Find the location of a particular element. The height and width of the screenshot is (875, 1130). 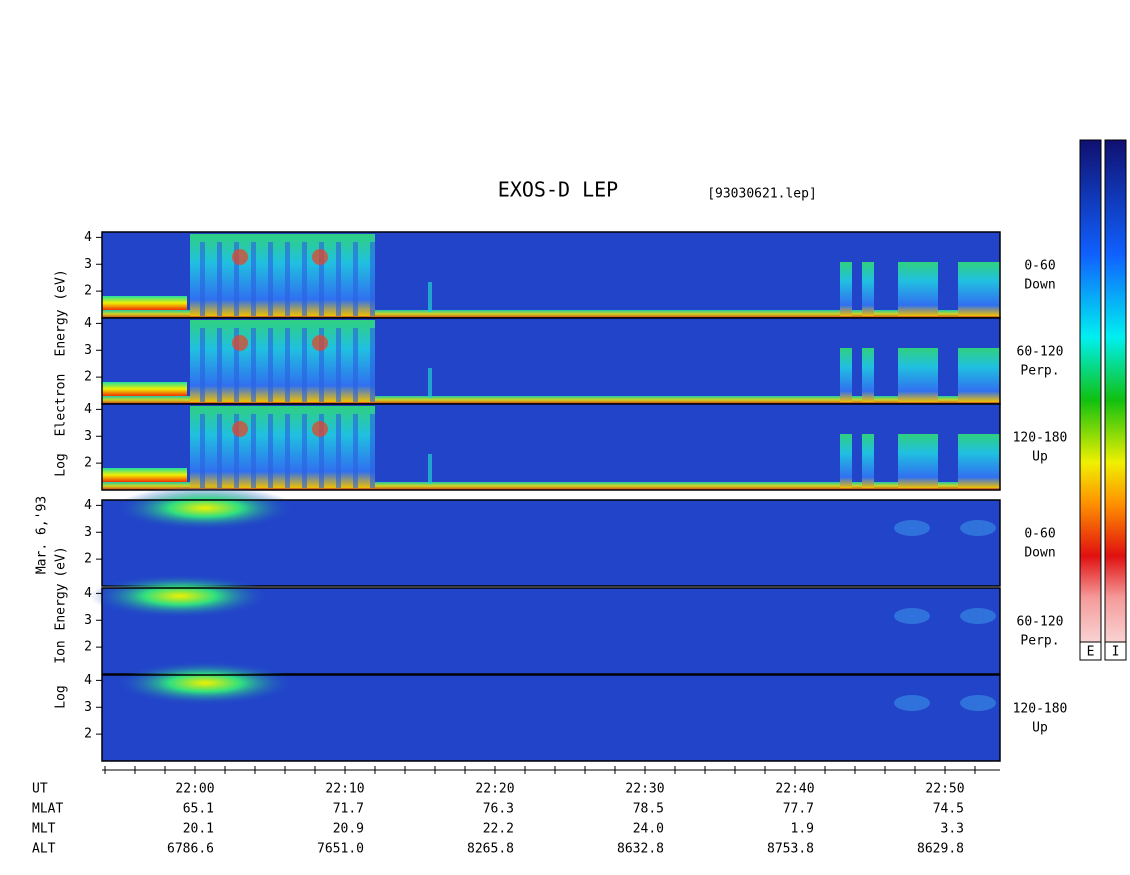

table-cell: 71.7 is located at coordinates (348, 809).